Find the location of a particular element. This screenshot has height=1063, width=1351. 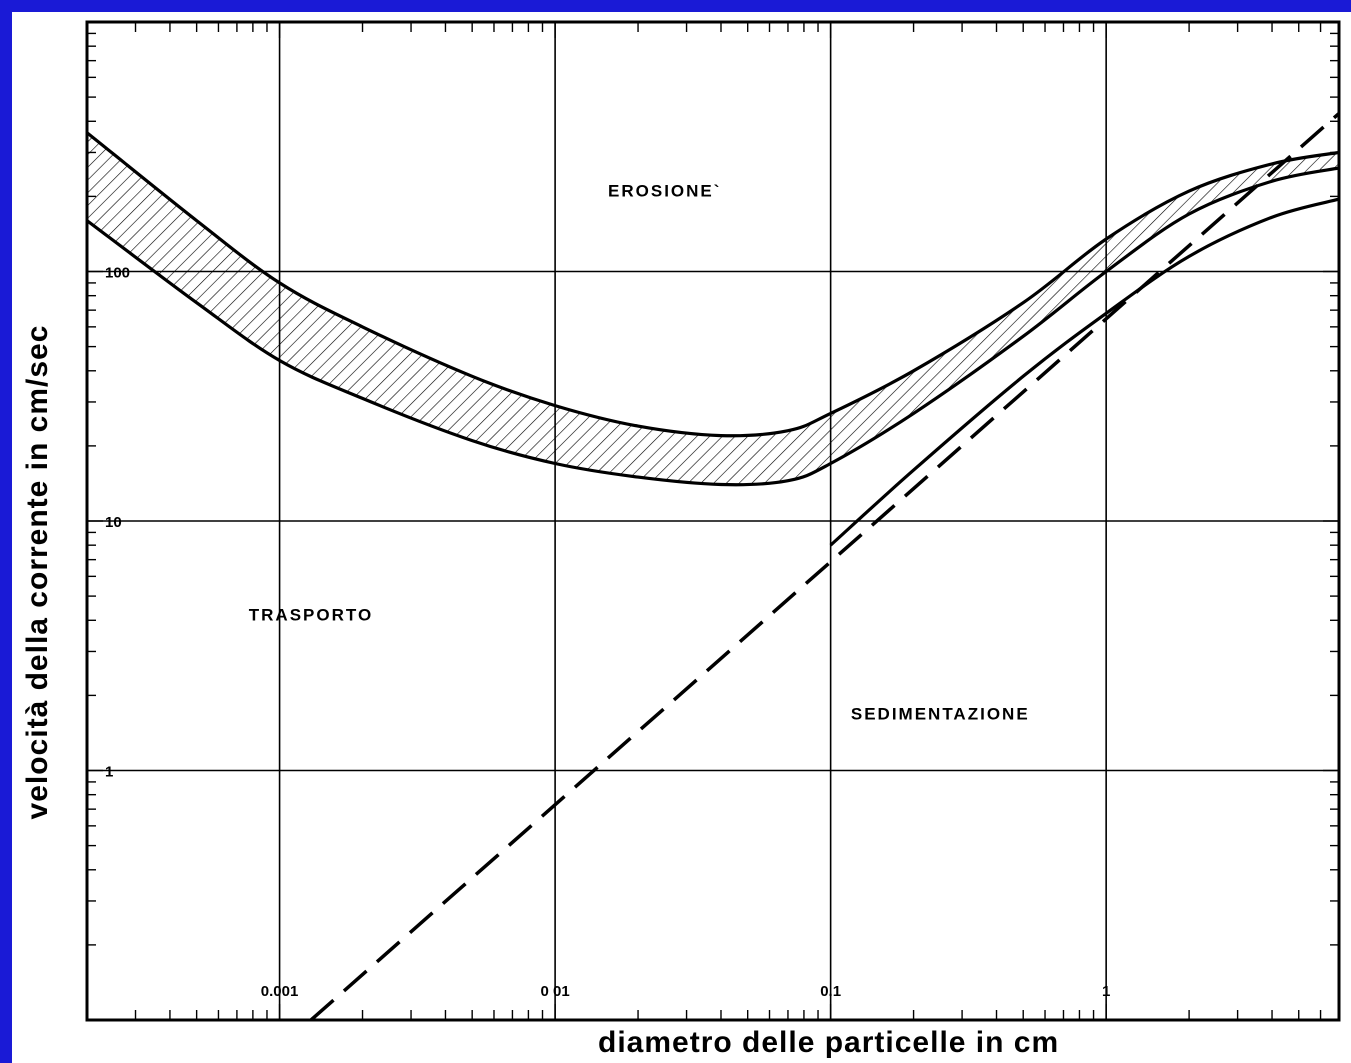

x-tick-label: 1 is located at coordinates (1106, 991).